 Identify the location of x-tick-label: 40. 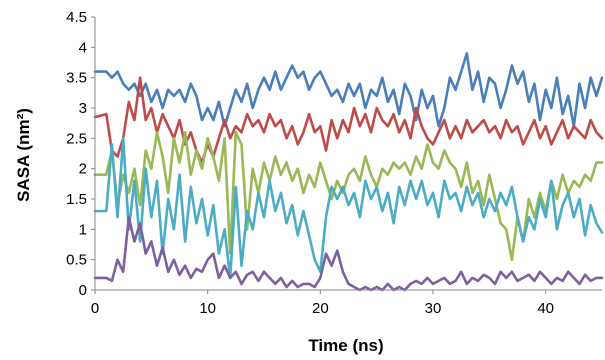
(545, 308).